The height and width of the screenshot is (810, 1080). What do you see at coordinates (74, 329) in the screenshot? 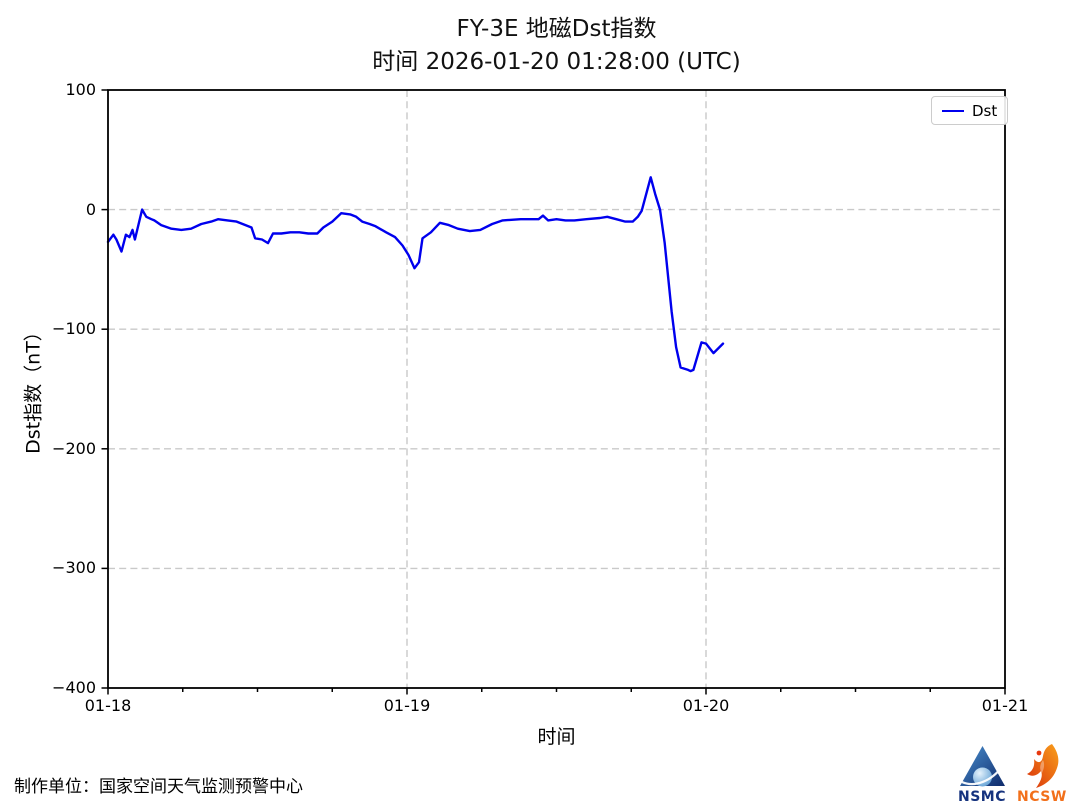
I see `y-tick-label: −100` at bounding box center [74, 329].